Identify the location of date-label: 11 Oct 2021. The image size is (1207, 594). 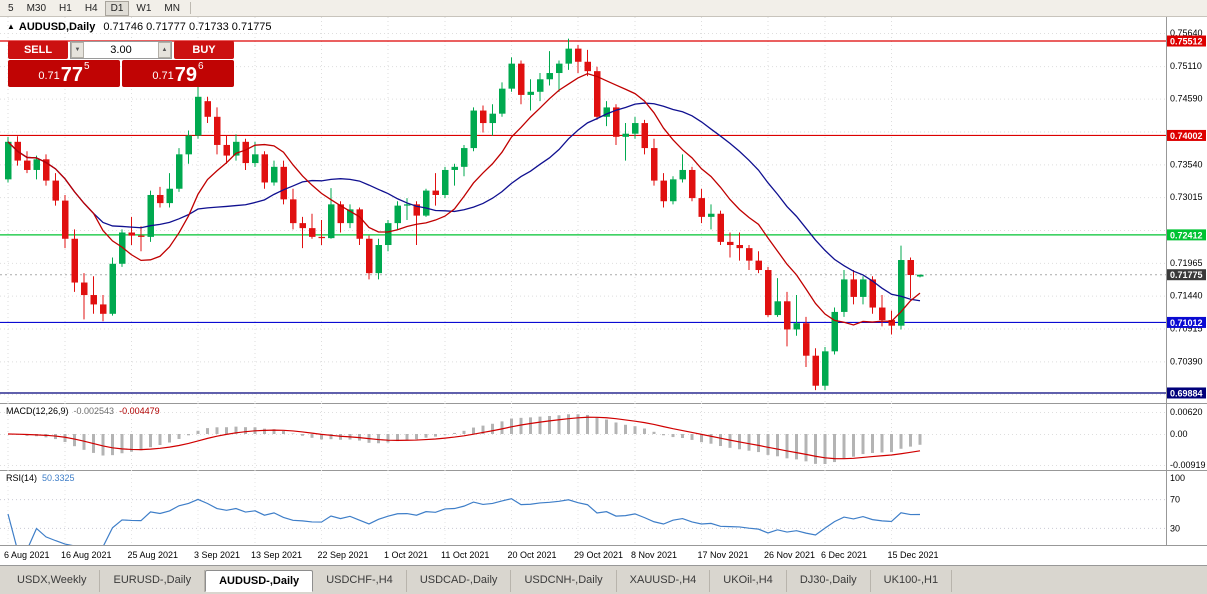
(465, 555).